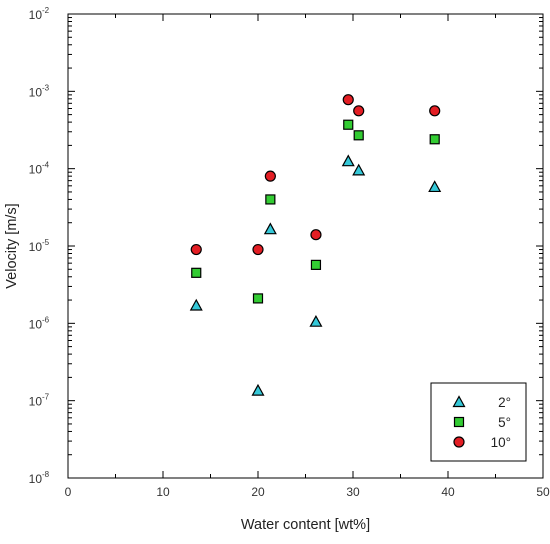 This screenshot has height=544, width=550. What do you see at coordinates (504, 402) in the screenshot?
I see `legend-label: 2°` at bounding box center [504, 402].